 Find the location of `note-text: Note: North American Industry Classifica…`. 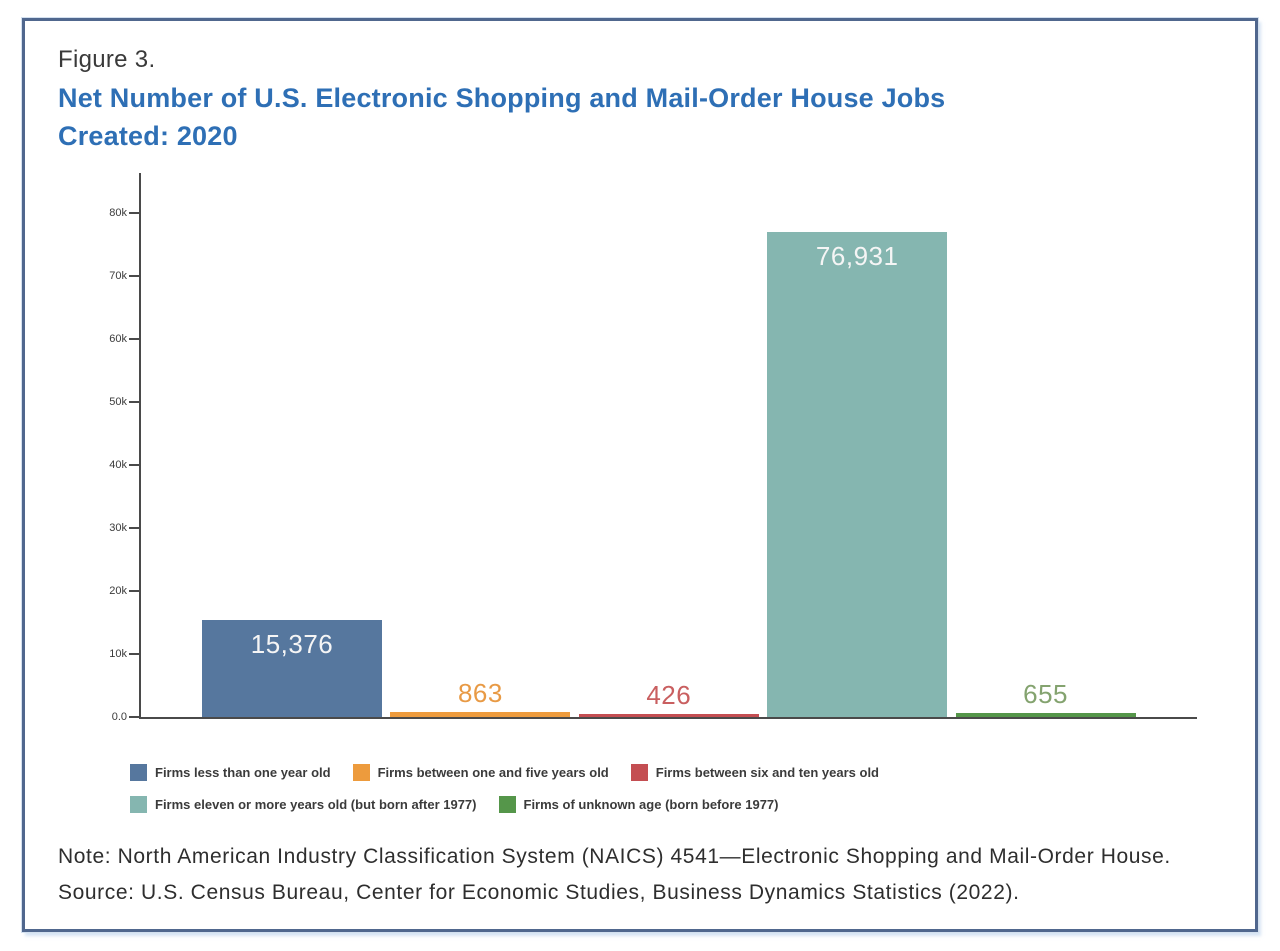

note-text: Note: North American Industry Classifica… is located at coordinates (614, 856).